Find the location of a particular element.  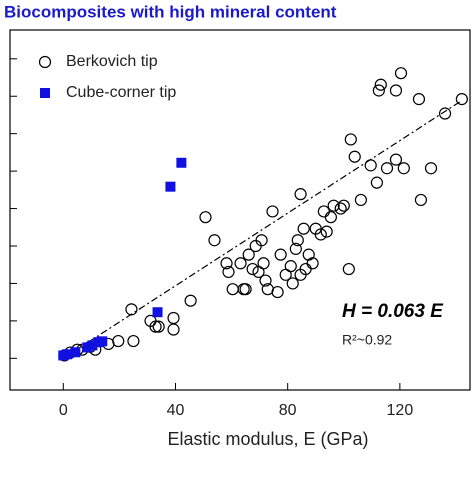

x-tick-label: 80 is located at coordinates (288, 410).